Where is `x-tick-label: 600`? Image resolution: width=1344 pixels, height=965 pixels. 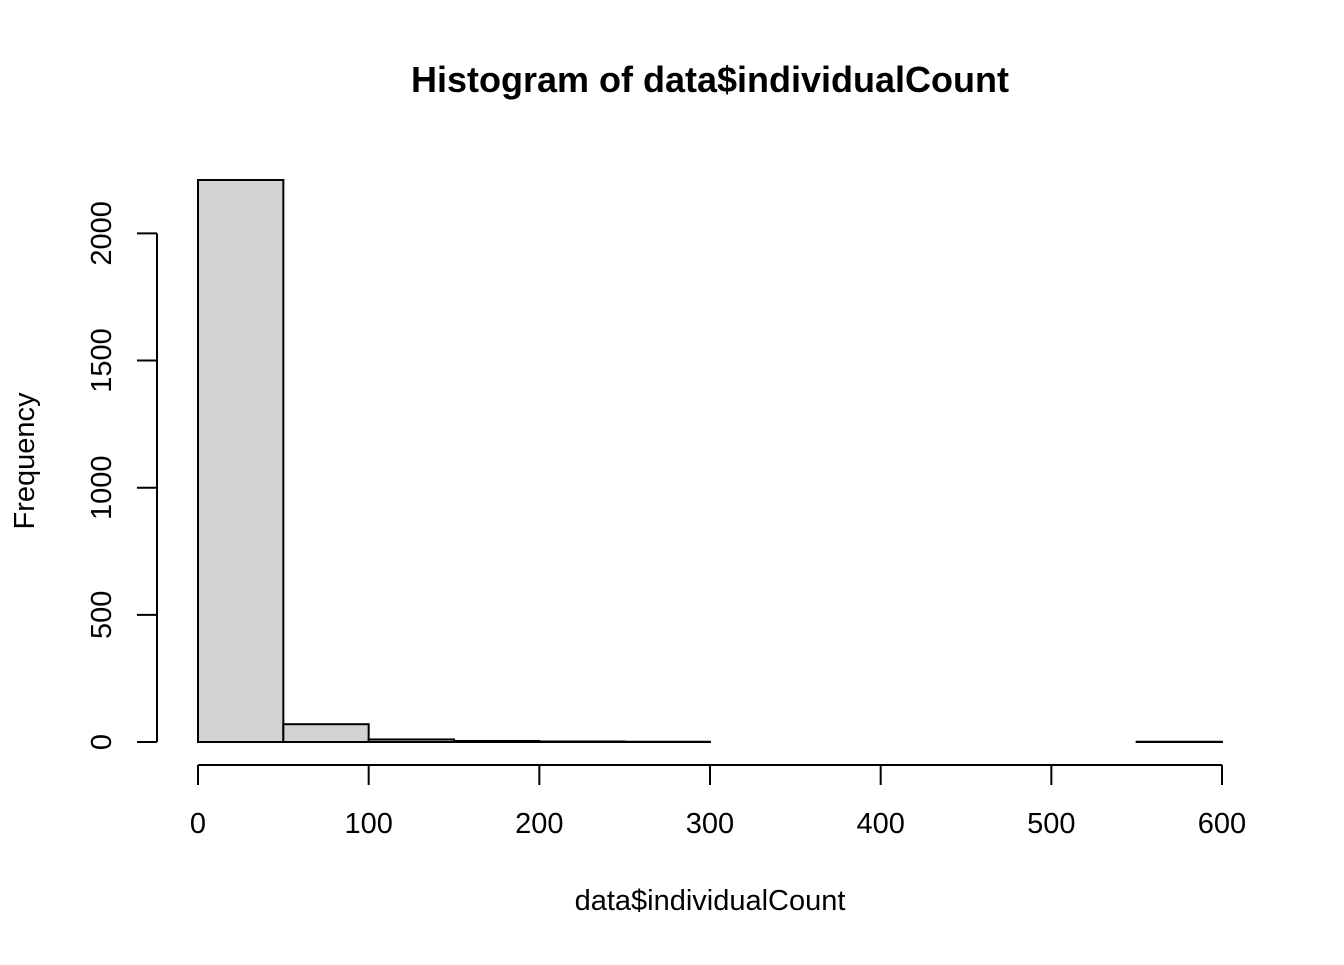 x-tick-label: 600 is located at coordinates (1222, 824).